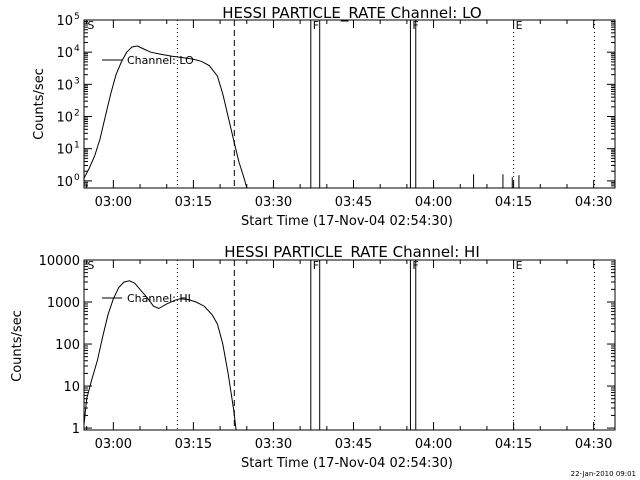 The height and width of the screenshot is (480, 640). I want to click on y-tick-exponent: 0, so click(77, 178).